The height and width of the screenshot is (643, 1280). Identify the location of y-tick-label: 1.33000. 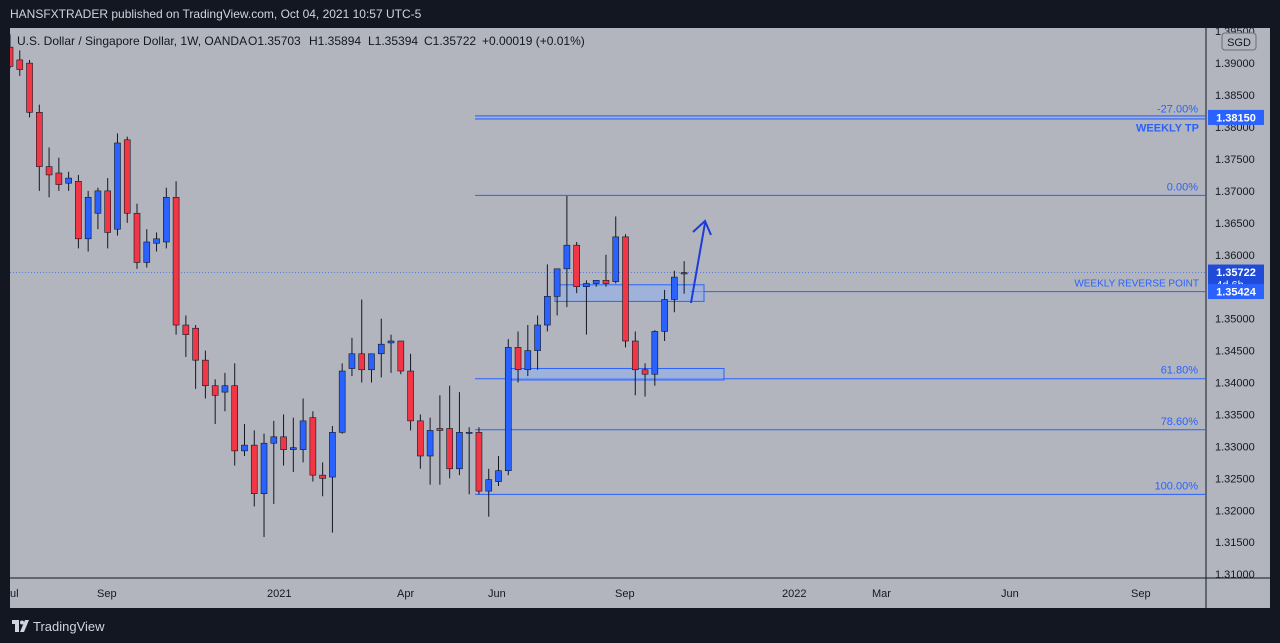
(1235, 447).